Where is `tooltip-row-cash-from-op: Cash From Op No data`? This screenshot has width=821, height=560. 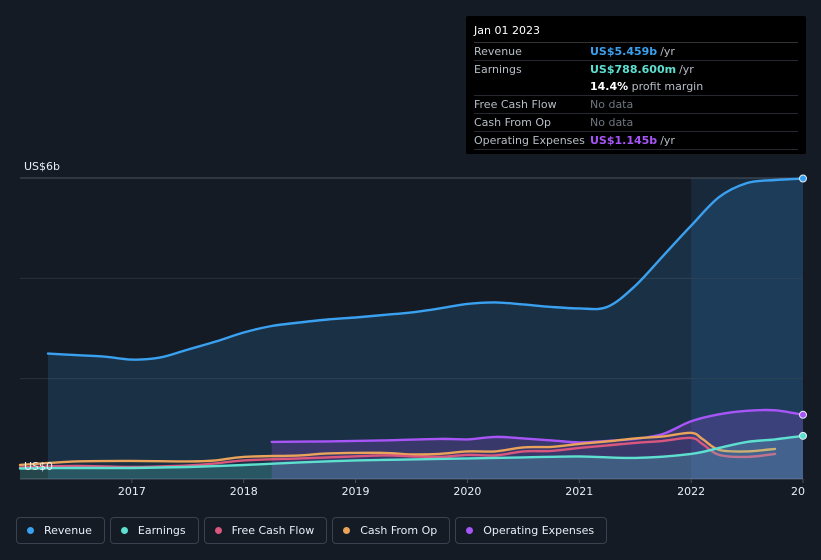 tooltip-row-cash-from-op: Cash From Op No data is located at coordinates (636, 123).